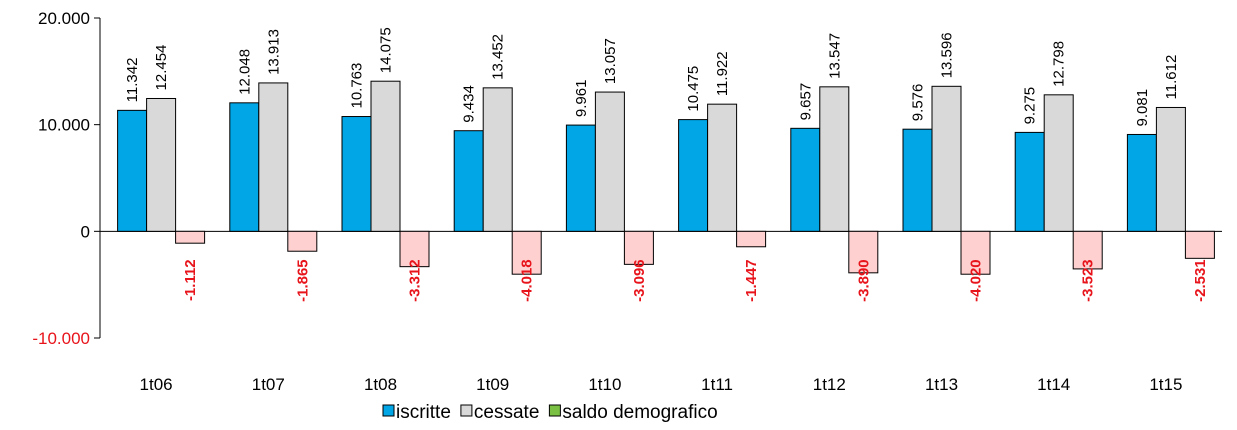 The height and width of the screenshot is (430, 1237). Describe the element at coordinates (423, 412) in the screenshot. I see `legend-label: iscritte` at that location.